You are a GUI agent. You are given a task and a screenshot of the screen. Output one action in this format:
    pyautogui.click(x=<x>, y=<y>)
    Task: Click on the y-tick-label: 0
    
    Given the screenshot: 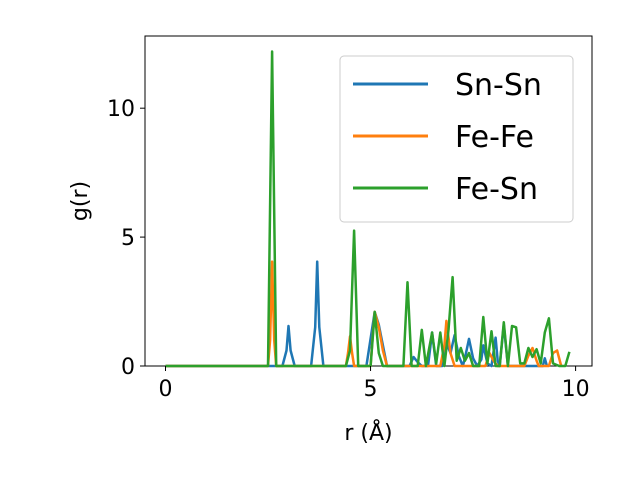 What is the action you would take?
    pyautogui.click(x=128, y=367)
    